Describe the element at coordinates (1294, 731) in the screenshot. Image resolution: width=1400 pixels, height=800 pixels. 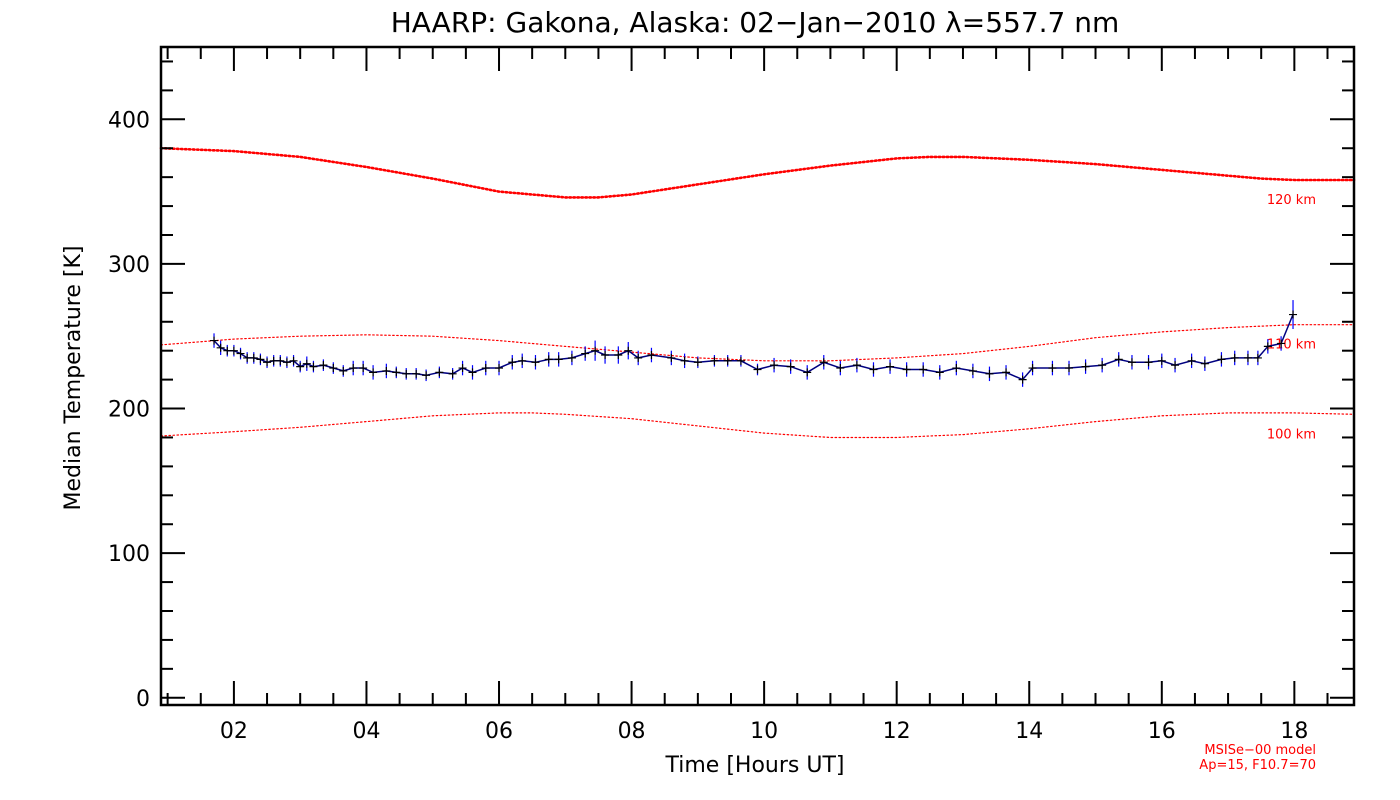
I see `x-tick-label: 18` at that location.